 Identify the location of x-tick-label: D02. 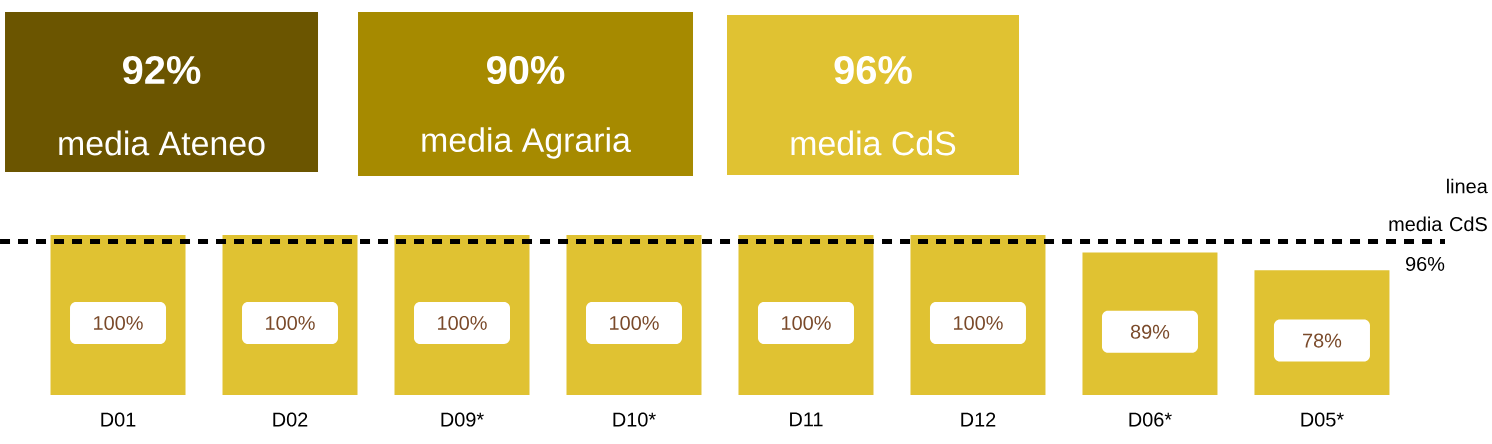
(290, 419).